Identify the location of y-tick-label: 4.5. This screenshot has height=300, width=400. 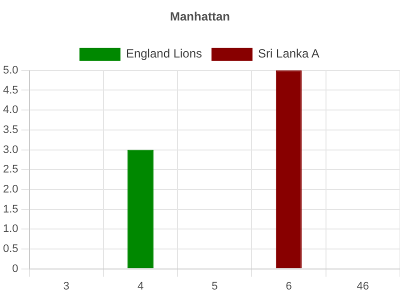
(10, 90).